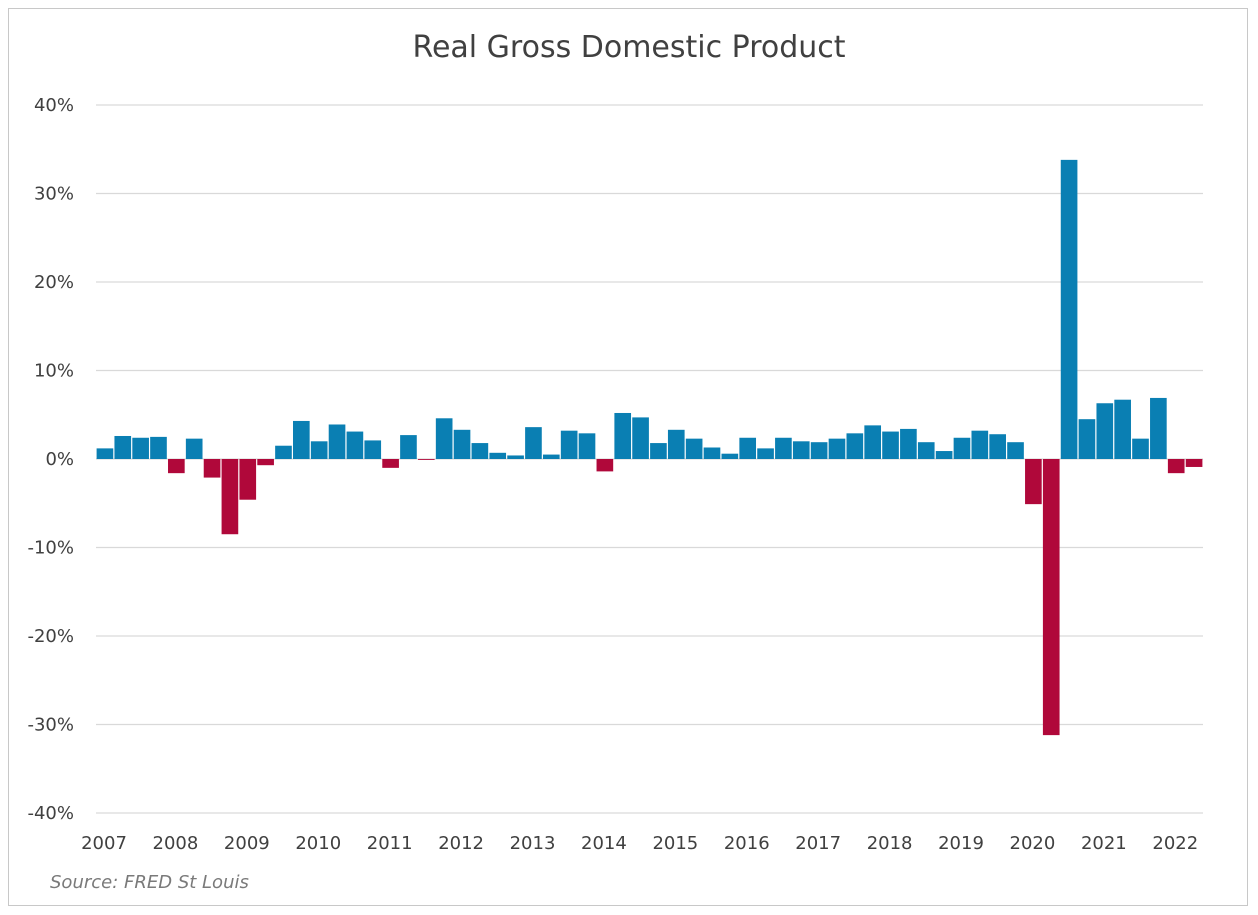 The width and height of the screenshot is (1258, 915). I want to click on bar-2018-q4, so click(944, 455).